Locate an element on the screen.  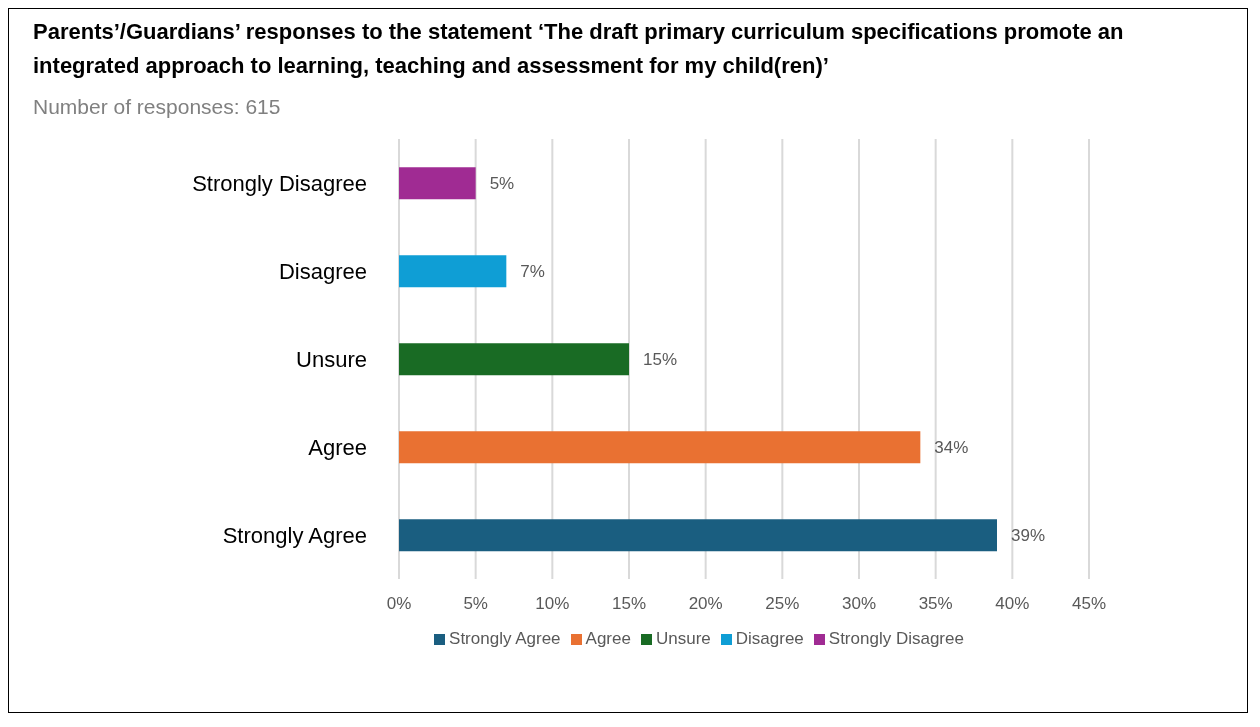
x-tick-label: 30% is located at coordinates (859, 604).